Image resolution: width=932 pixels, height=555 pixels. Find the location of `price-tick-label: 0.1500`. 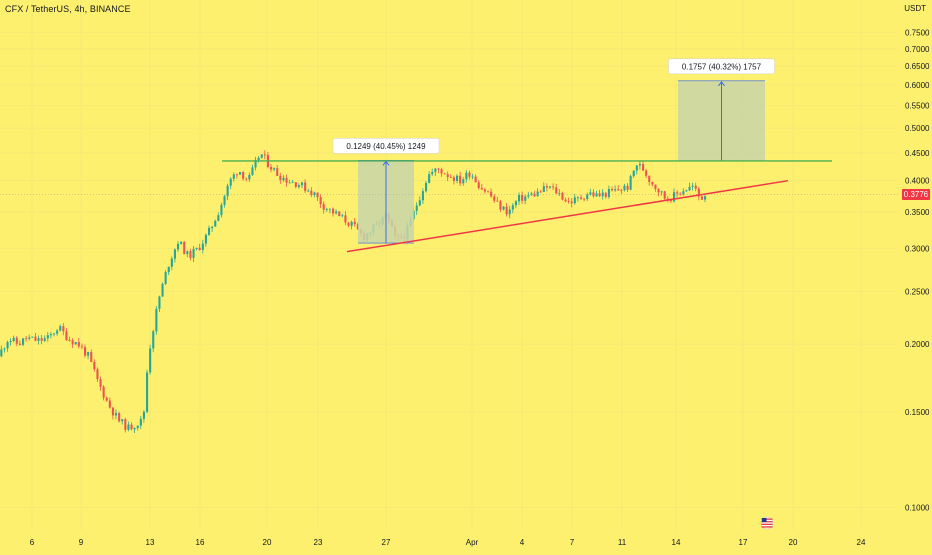

price-tick-label: 0.1500 is located at coordinates (917, 412).